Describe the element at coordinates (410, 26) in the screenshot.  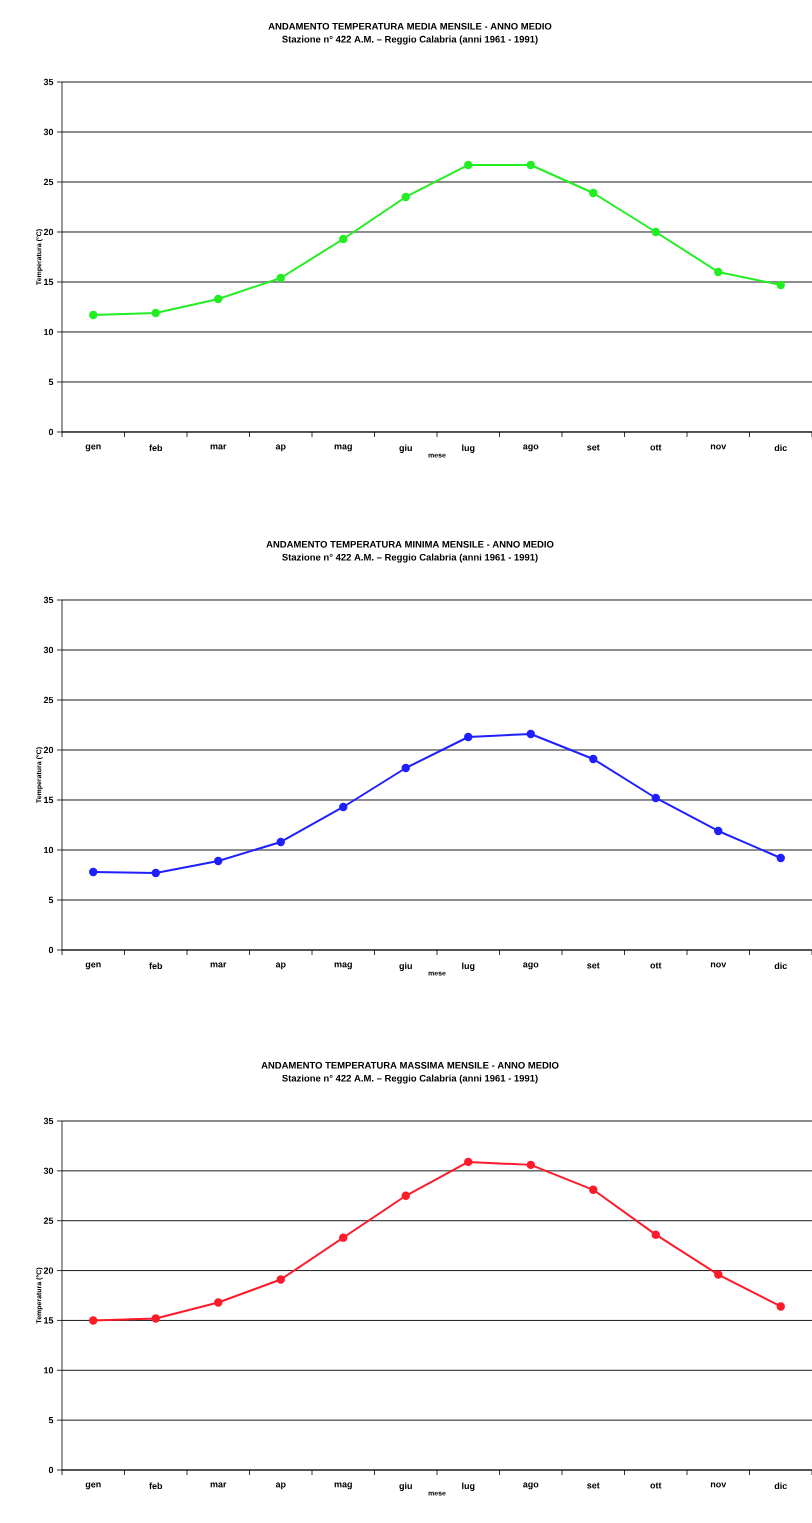
I see `chart-title: ANDAMENTO TEMPERATURA MEDIA MENSILE - ANNO MEDIO` at that location.